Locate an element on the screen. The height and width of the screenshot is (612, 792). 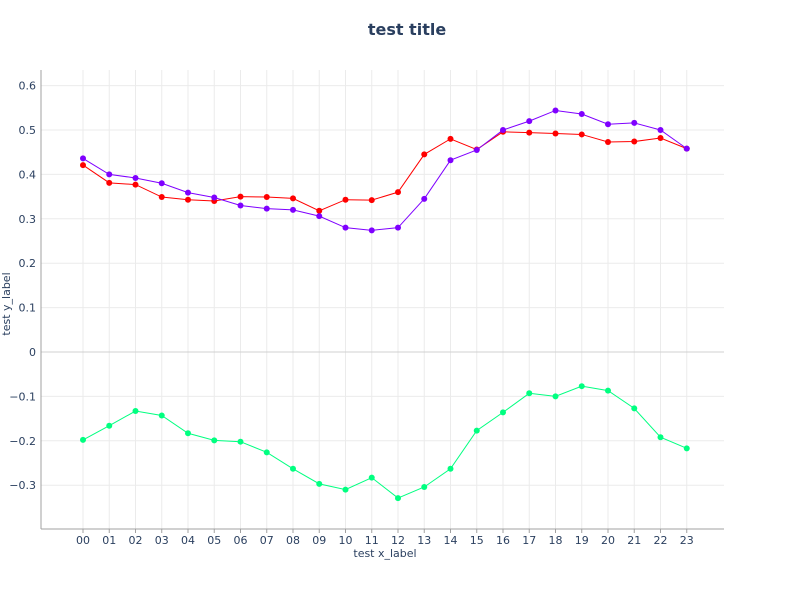
y-tick-label: 0.1 is located at coordinates (28, 308).